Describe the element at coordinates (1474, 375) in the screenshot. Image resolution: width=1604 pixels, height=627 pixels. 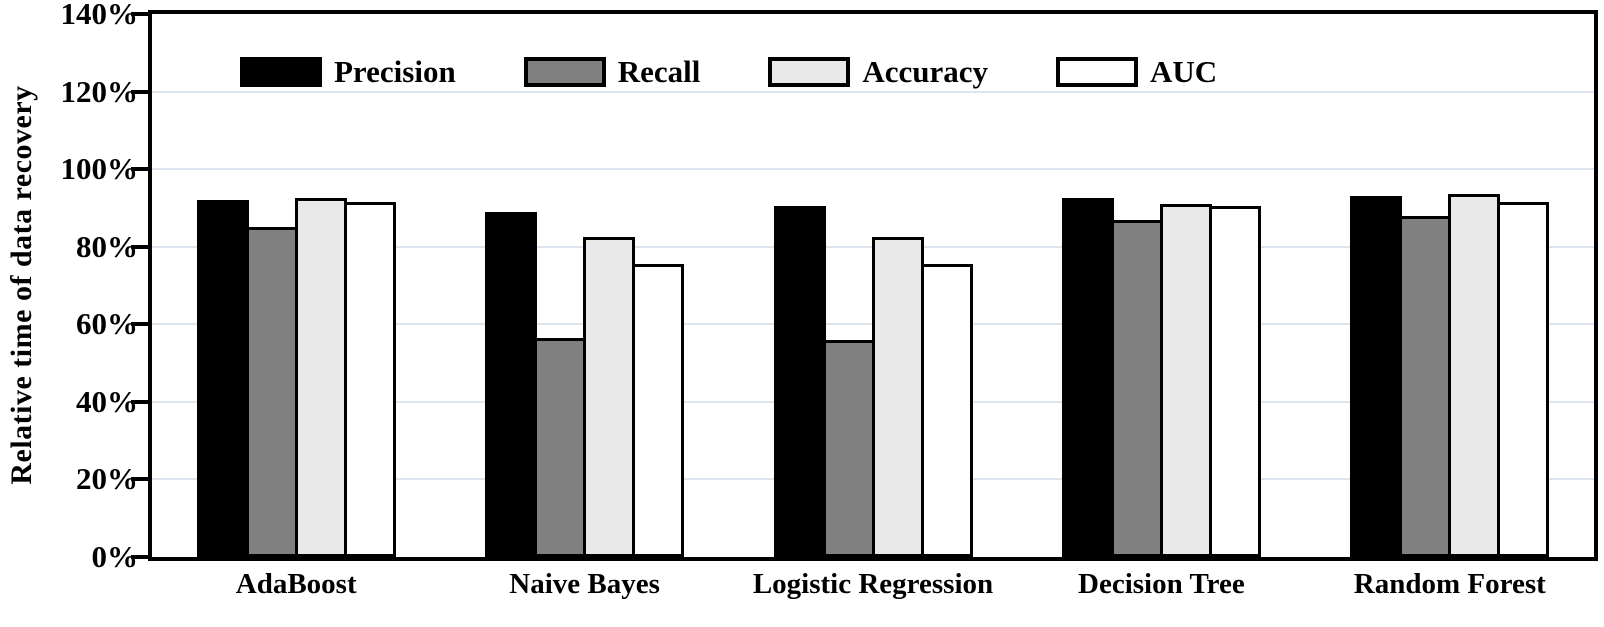
I see `bar-random-forest-accuracy` at that location.